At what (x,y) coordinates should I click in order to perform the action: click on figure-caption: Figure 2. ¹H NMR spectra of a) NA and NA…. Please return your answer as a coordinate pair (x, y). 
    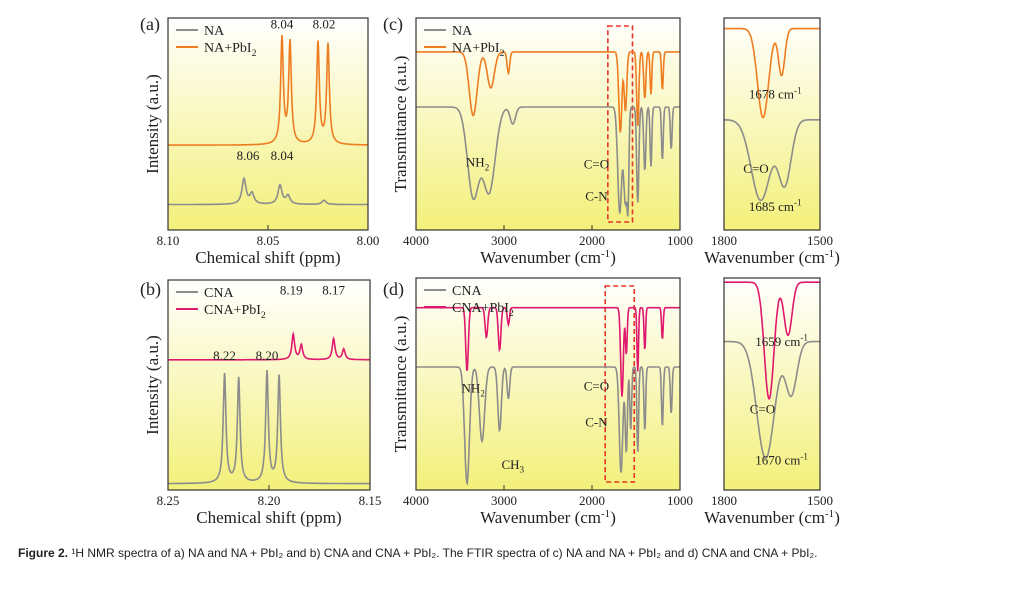
    Looking at the image, I should click on (508, 553).